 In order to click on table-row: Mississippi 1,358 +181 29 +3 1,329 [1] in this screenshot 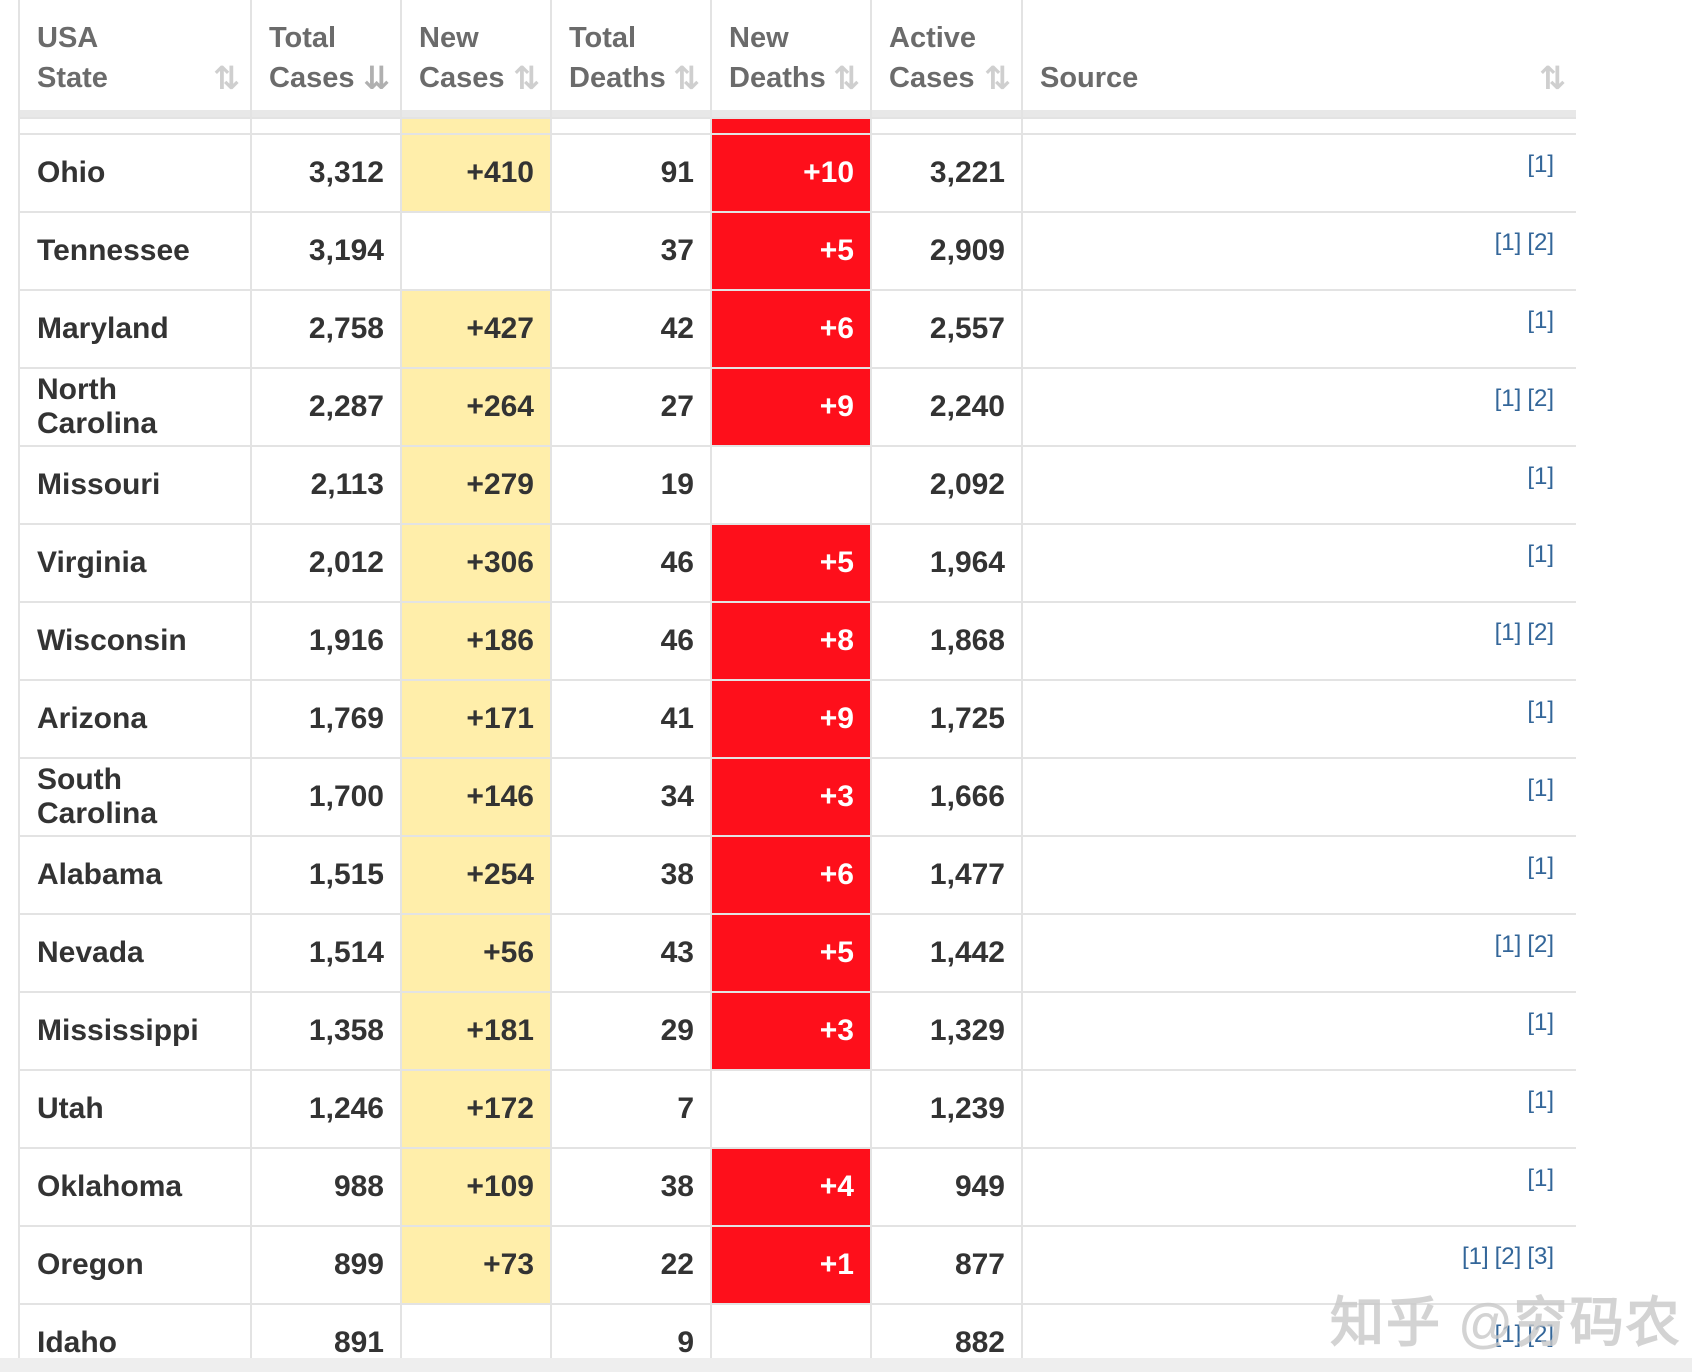, I will do `click(797, 1031)`.